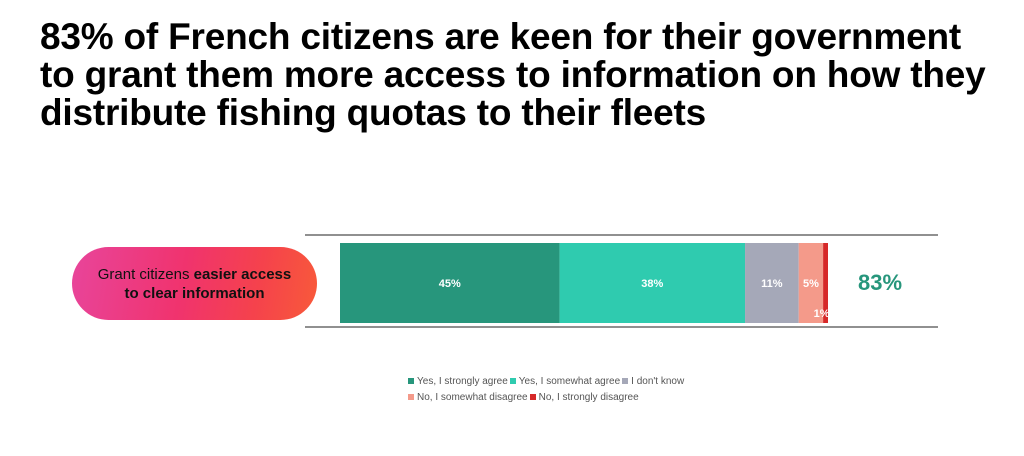 Image resolution: width=1024 pixels, height=456 pixels. I want to click on legend-label-dont-know: I don't know, so click(658, 381).